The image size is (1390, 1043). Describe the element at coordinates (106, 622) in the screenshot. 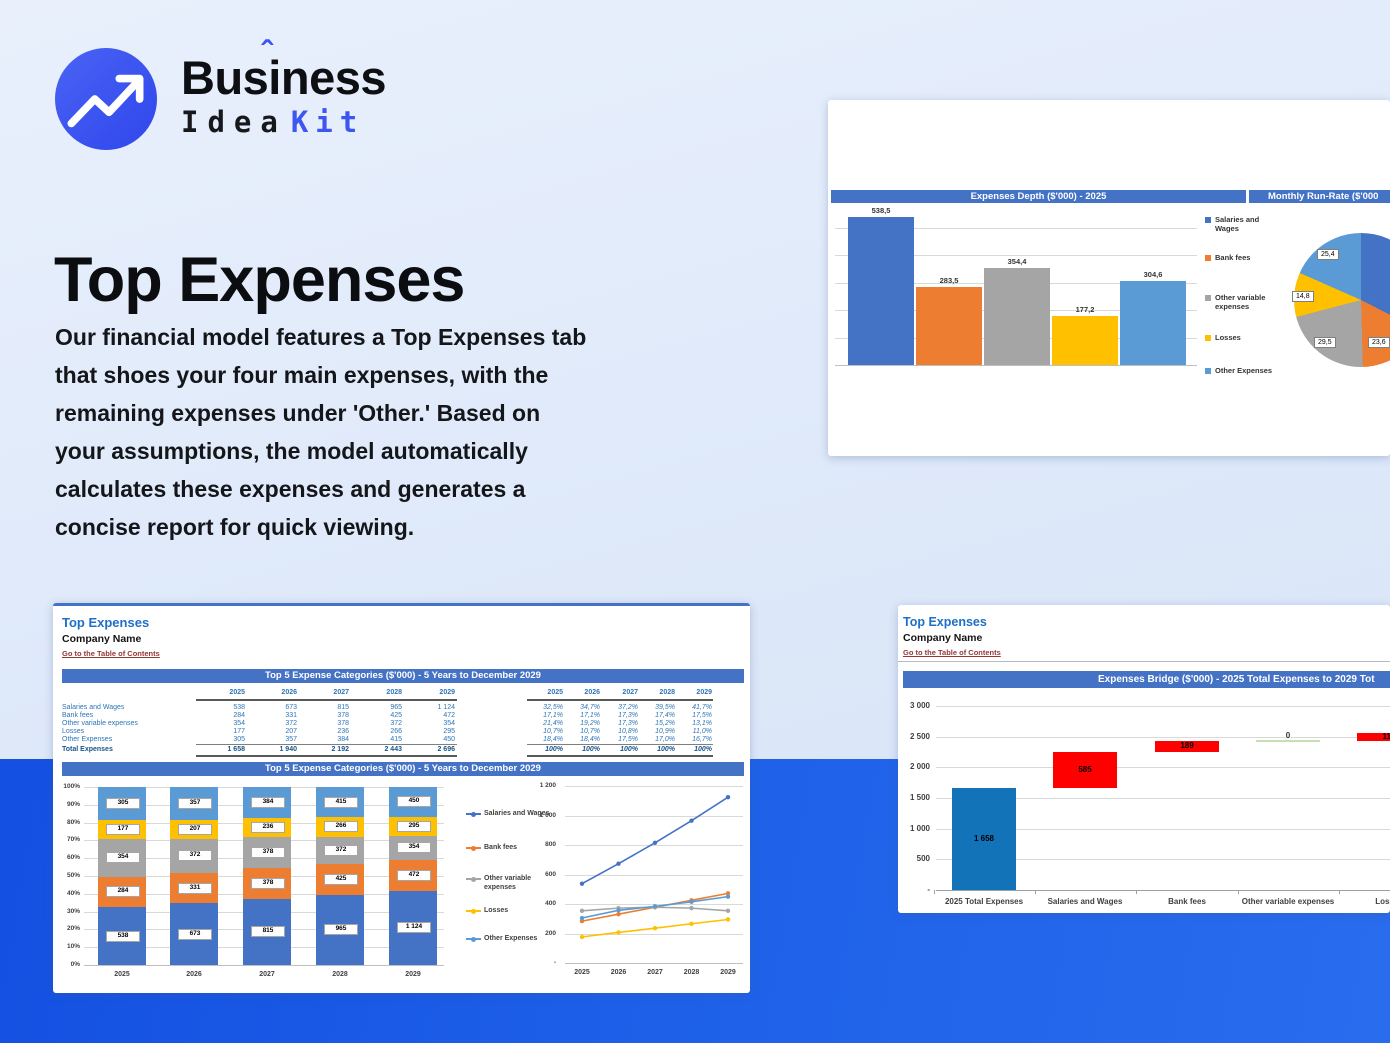

I see `sheet-title: Top Expenses` at that location.